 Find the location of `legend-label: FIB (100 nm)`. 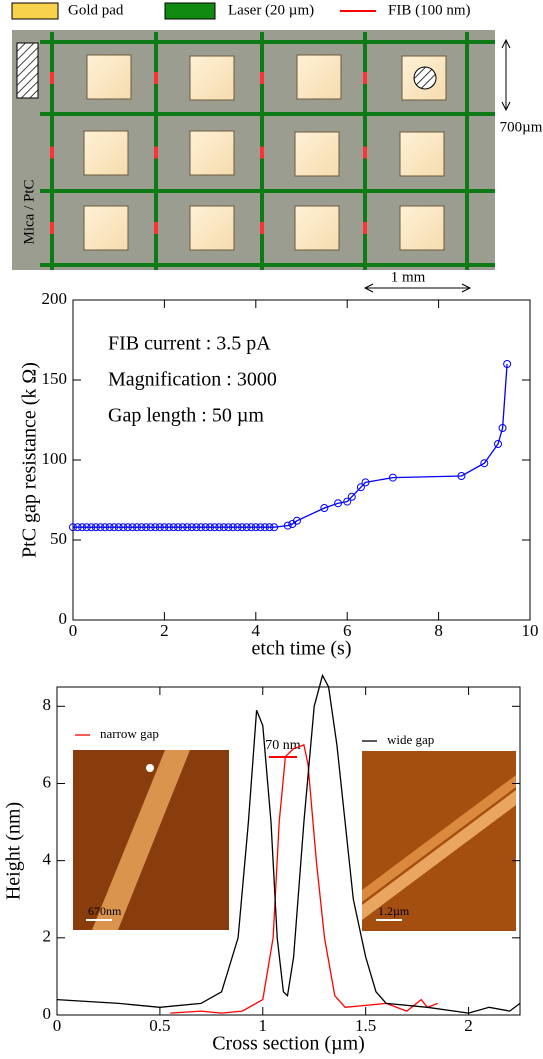

legend-label: FIB (100 nm) is located at coordinates (429, 10).